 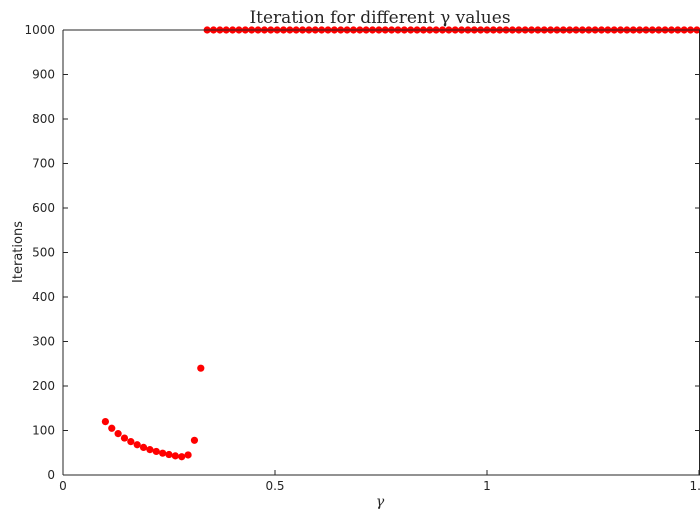 I want to click on x-tick-label: 0, so click(x=63, y=486).